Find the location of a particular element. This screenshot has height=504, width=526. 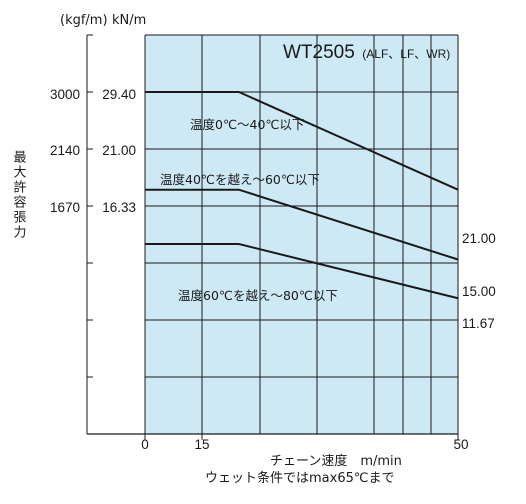

y-axis-title: 最大許容張力 is located at coordinates (19, 195).